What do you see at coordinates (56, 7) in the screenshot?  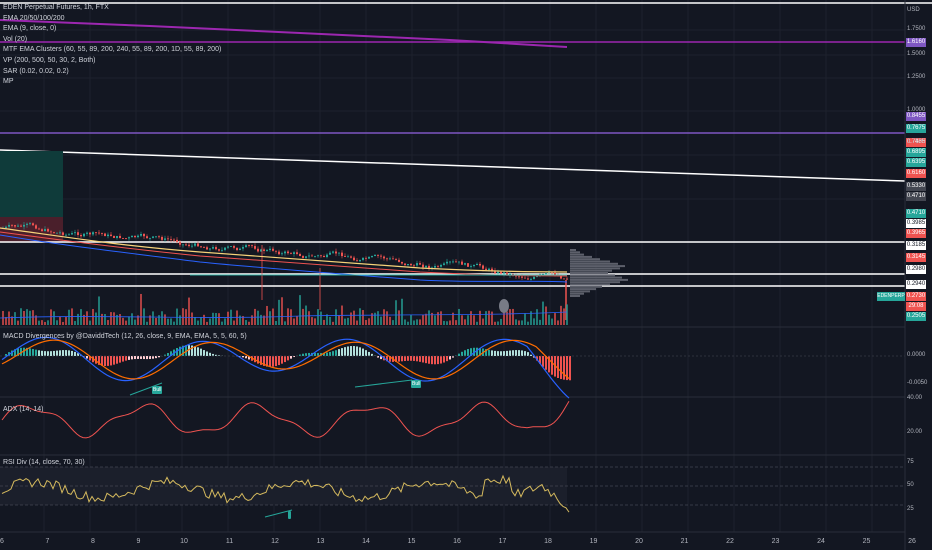 I see `symbol-title: EDEN Perpetual Futures, 1h, FTX` at bounding box center [56, 7].